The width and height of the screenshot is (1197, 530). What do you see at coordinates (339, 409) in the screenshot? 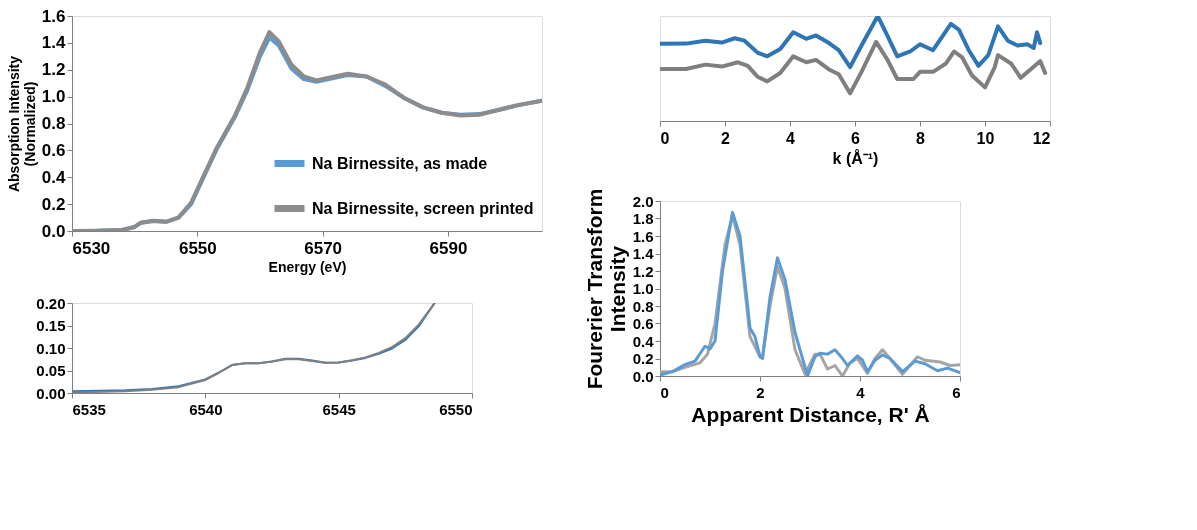
I see `x-tick-label: 6545` at bounding box center [339, 409].